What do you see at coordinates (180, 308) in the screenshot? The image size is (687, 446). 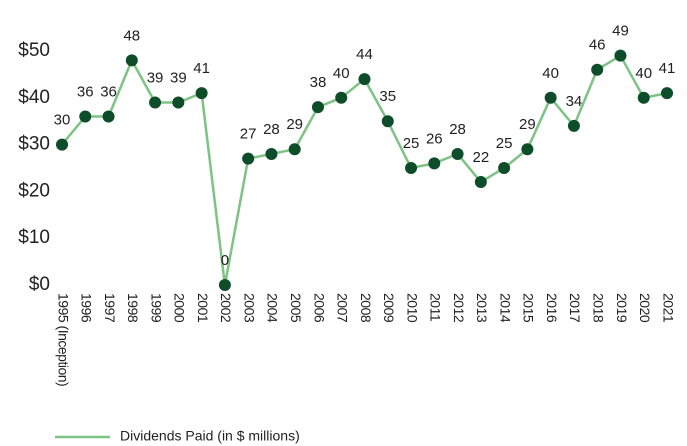 I see `x-tick-label: 2000` at bounding box center [180, 308].